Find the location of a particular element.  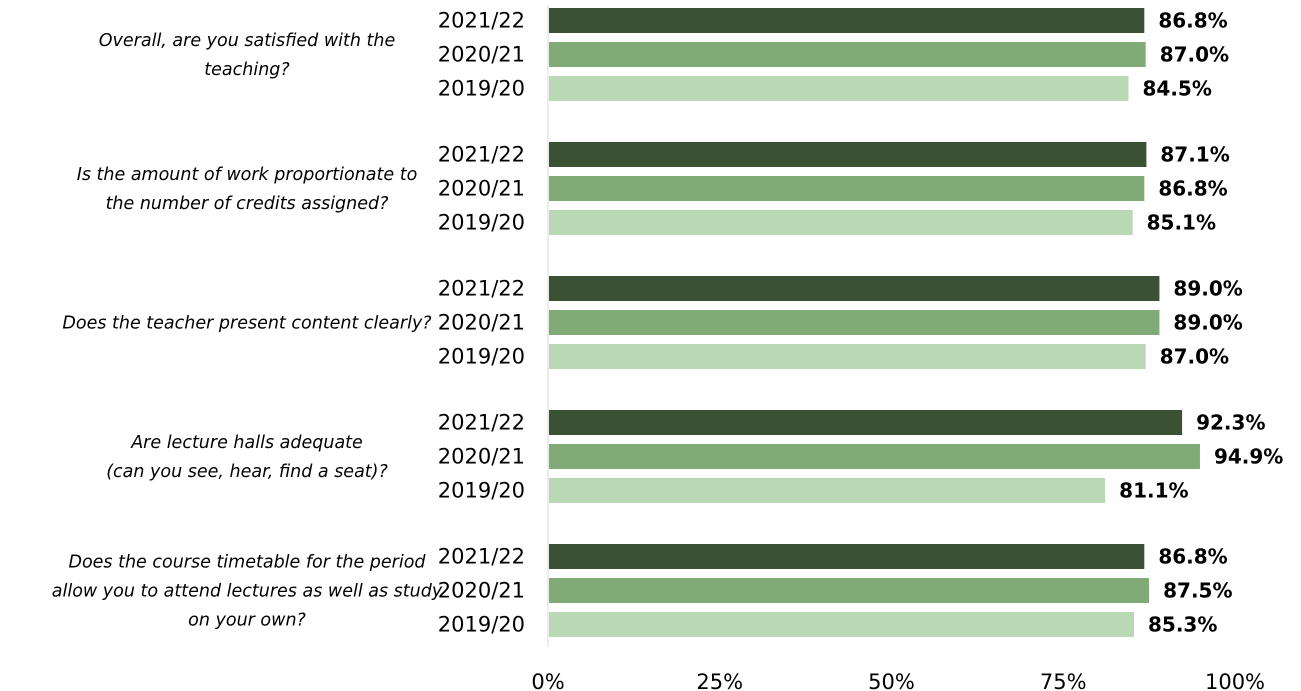

group-label: the number of credits assigned? is located at coordinates (247, 204).